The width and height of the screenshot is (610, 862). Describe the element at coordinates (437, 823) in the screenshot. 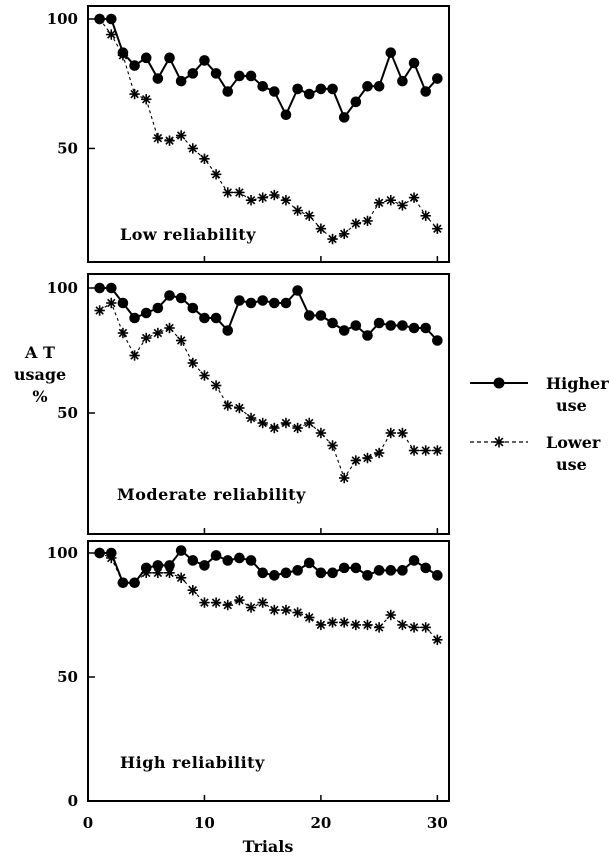

I see `x-tick-label: 30` at that location.